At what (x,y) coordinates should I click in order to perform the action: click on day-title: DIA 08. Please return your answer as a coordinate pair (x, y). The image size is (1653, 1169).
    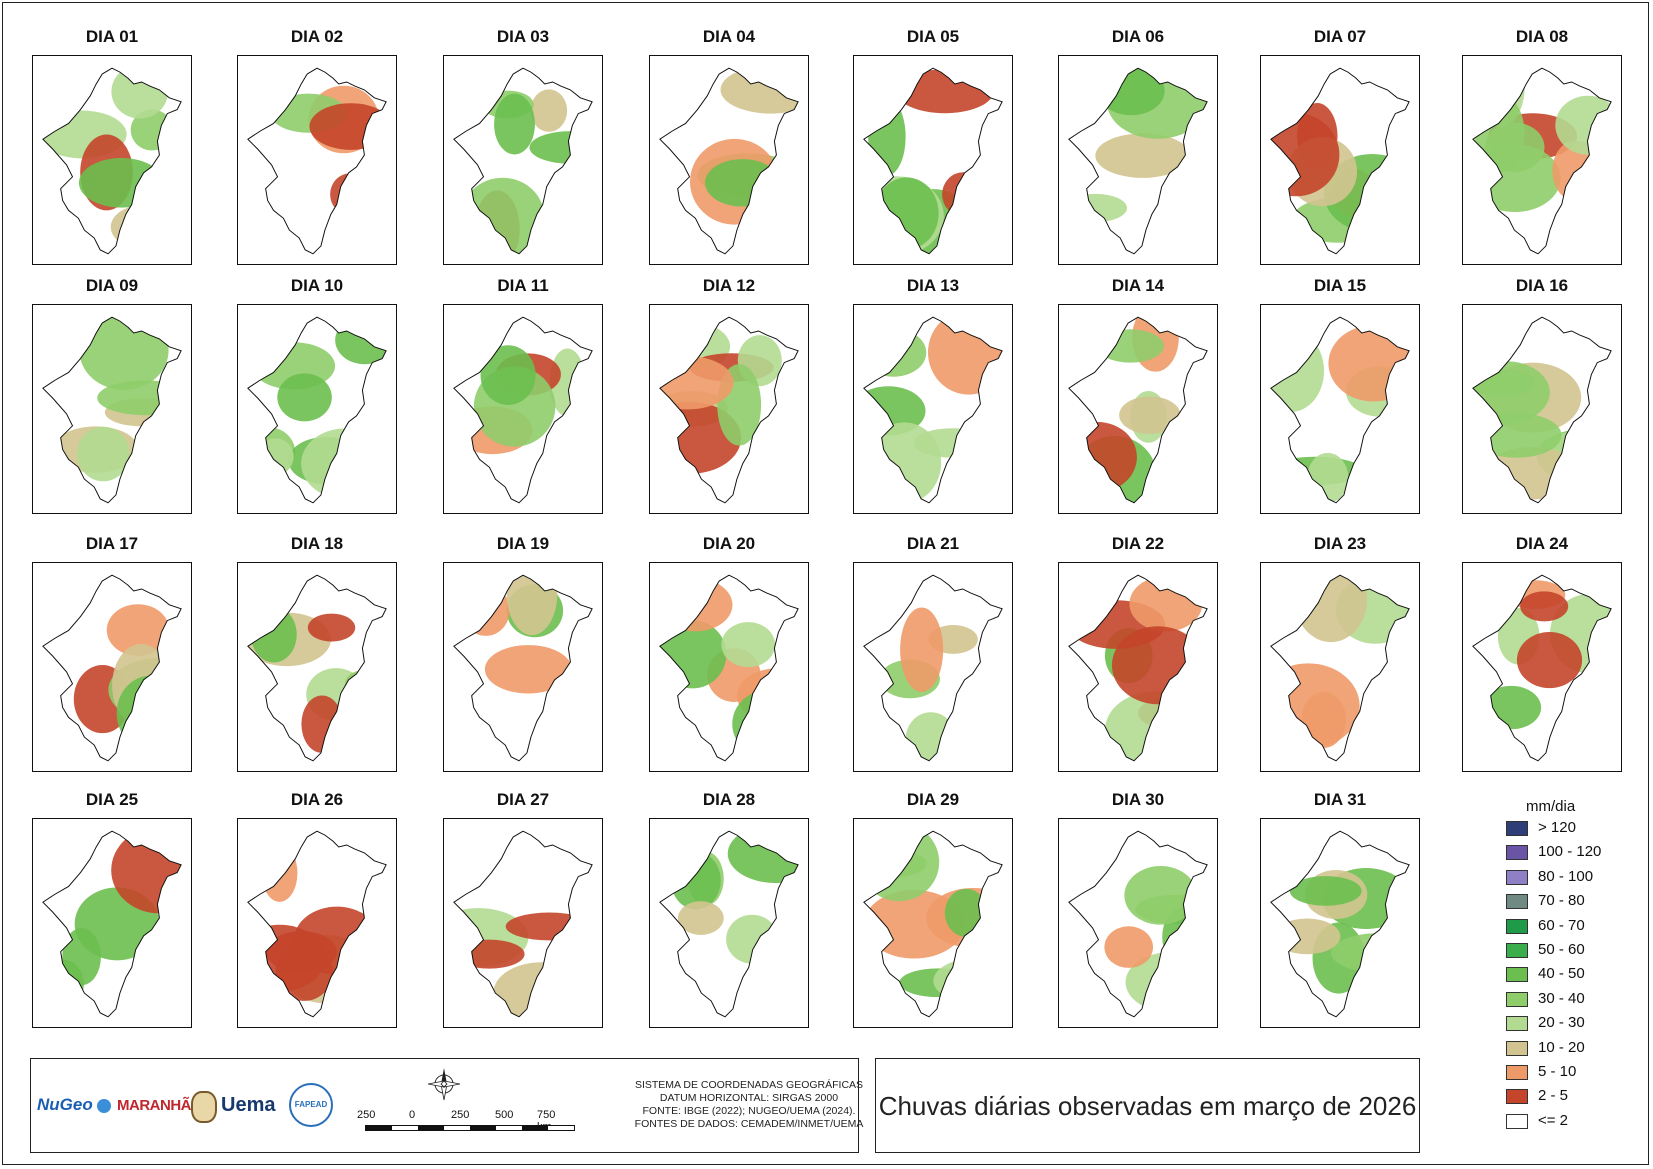
    Looking at the image, I should click on (1542, 36).